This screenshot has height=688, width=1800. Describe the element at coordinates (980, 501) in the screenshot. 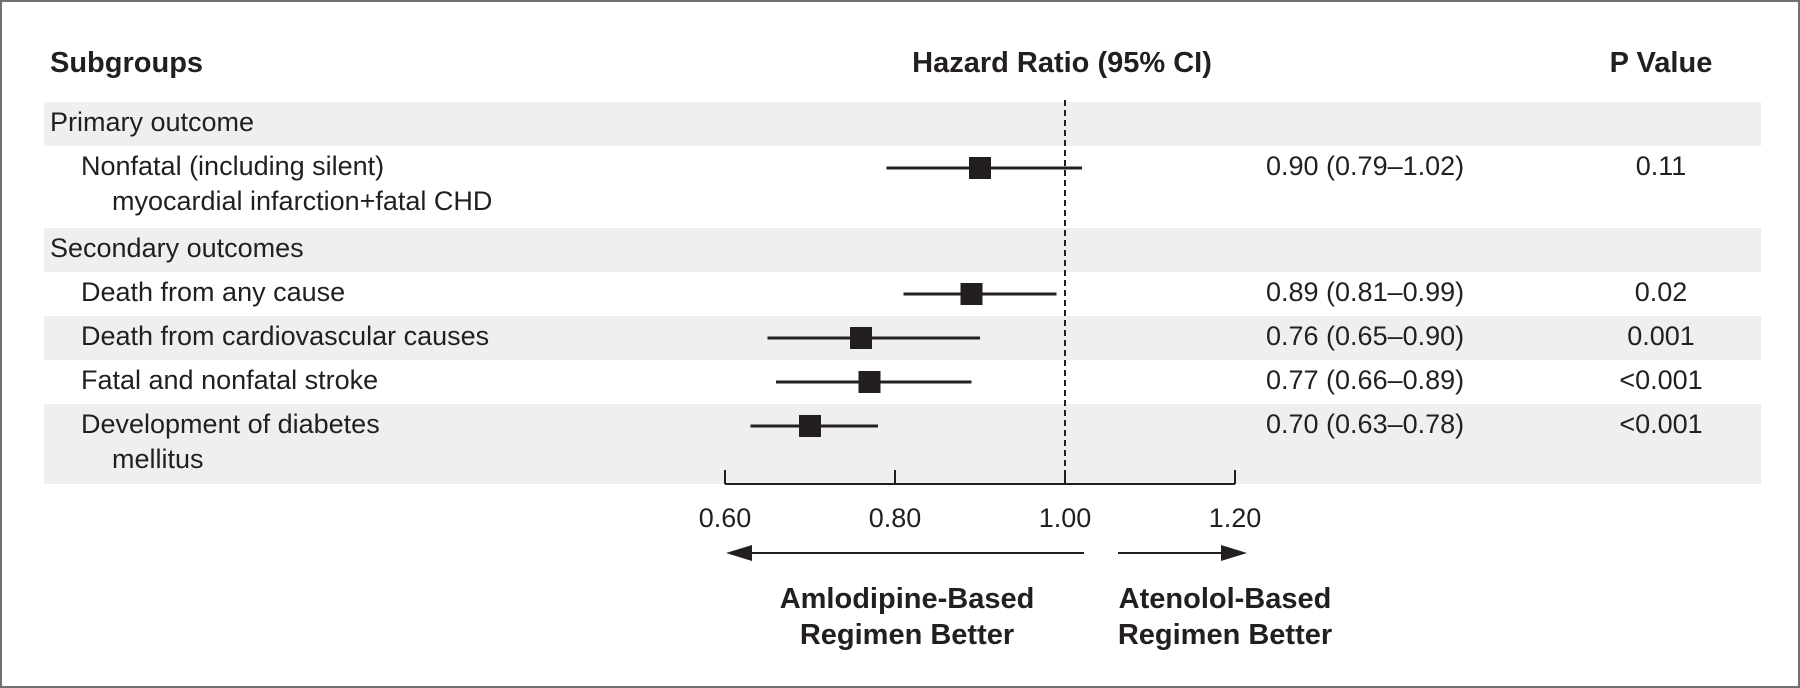

I see `x-axis: 0.60 0.80 1.00 1.20` at that location.